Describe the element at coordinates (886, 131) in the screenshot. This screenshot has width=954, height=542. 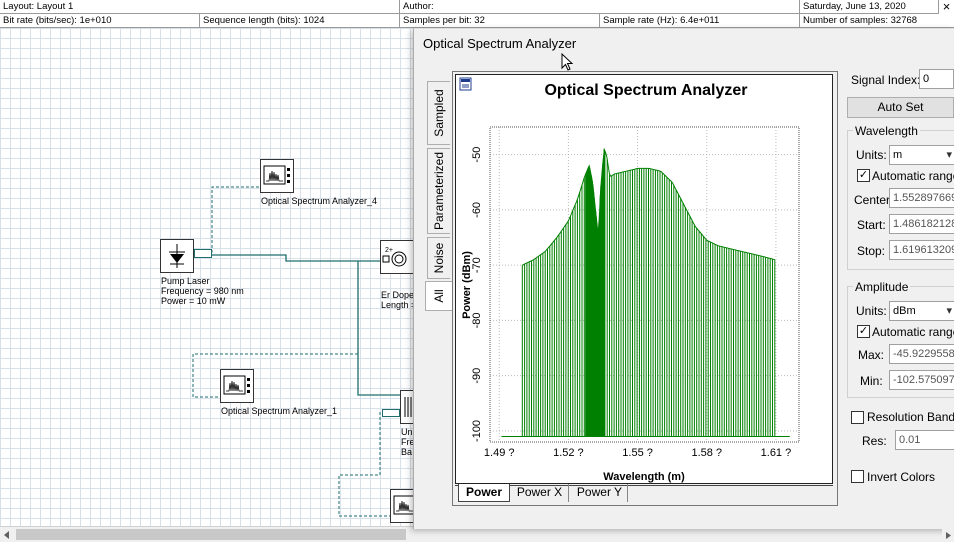
I see `wavelength-group-label: Wavelength` at that location.